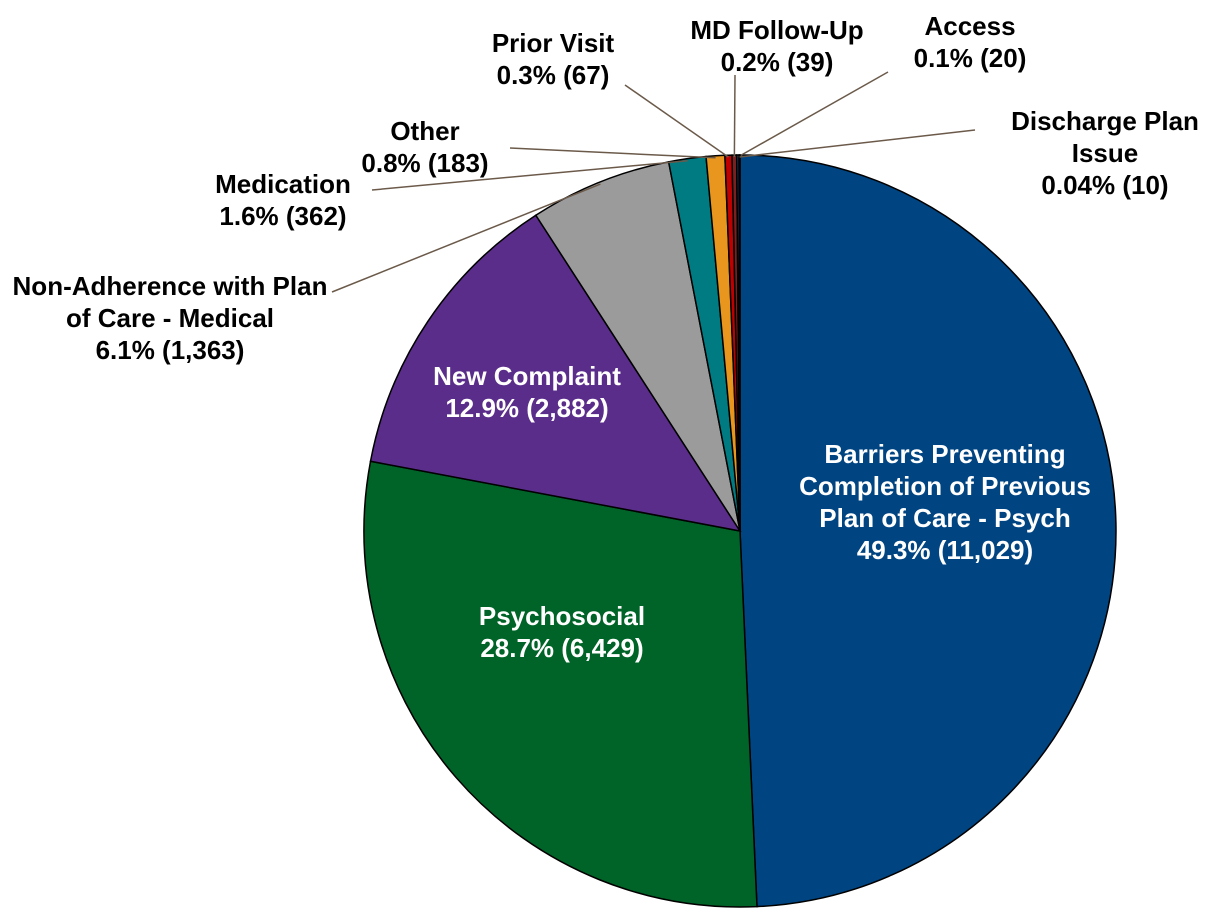 The image size is (1221, 909). Describe the element at coordinates (553, 59) in the screenshot. I see `slice-label: Prior Visit 0.3% (67)` at that location.